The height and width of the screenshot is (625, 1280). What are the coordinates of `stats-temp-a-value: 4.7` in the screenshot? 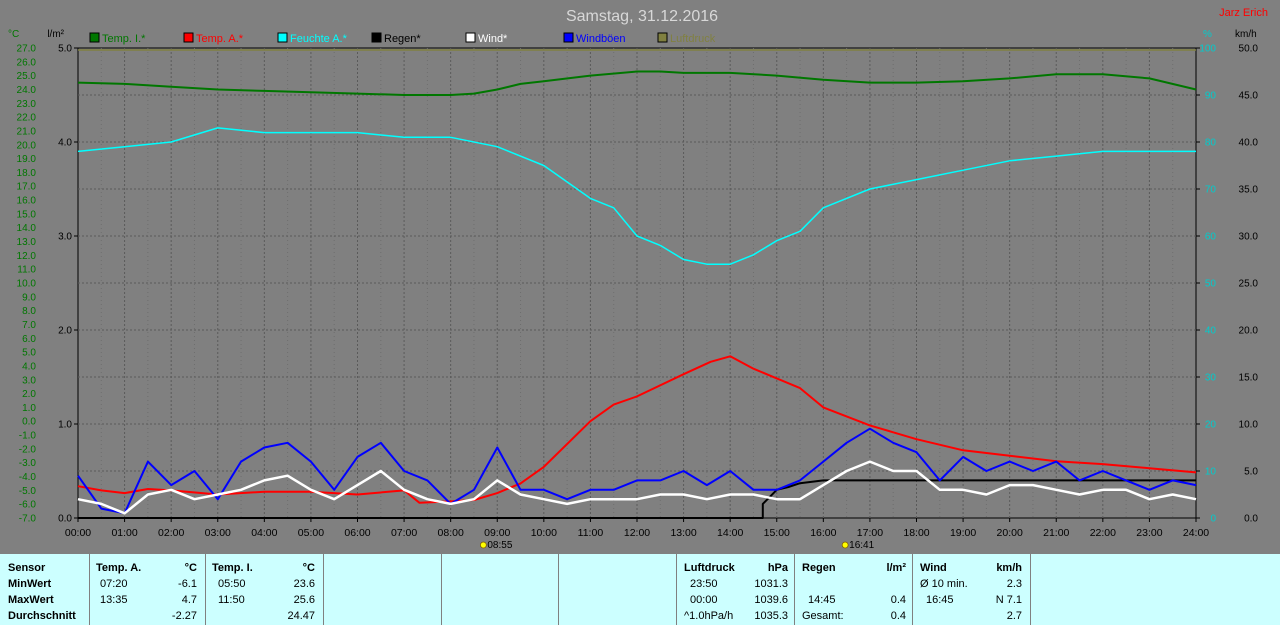 It's located at (189, 600).